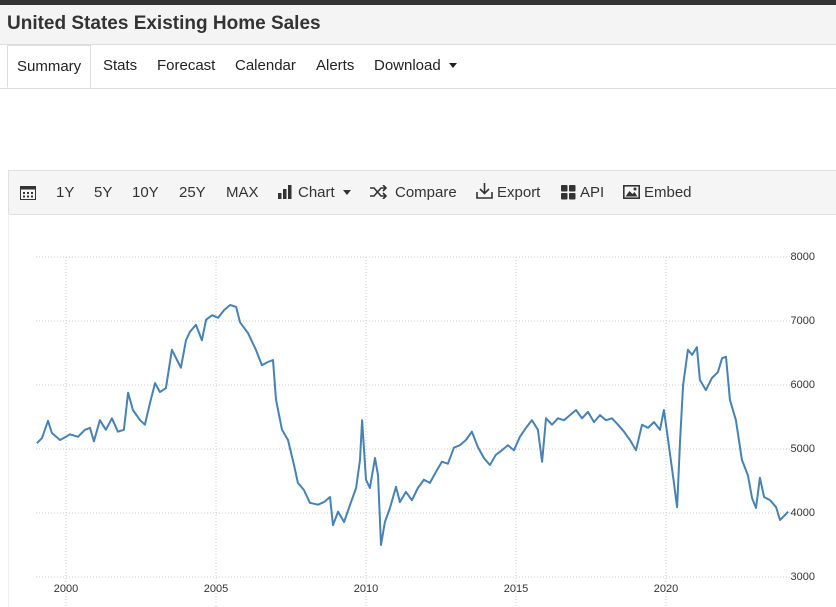  What do you see at coordinates (316, 192) in the screenshot?
I see `chart-menu: Chart` at bounding box center [316, 192].